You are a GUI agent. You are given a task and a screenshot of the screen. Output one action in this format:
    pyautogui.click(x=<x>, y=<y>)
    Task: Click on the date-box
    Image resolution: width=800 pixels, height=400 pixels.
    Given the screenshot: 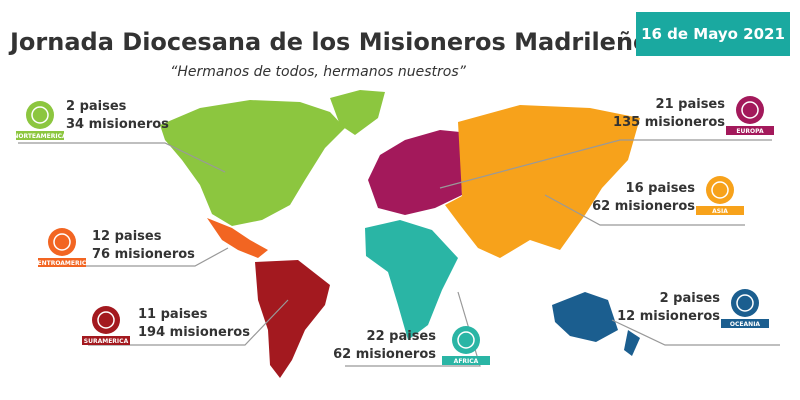 What is the action you would take?
    pyautogui.click(x=713, y=34)
    